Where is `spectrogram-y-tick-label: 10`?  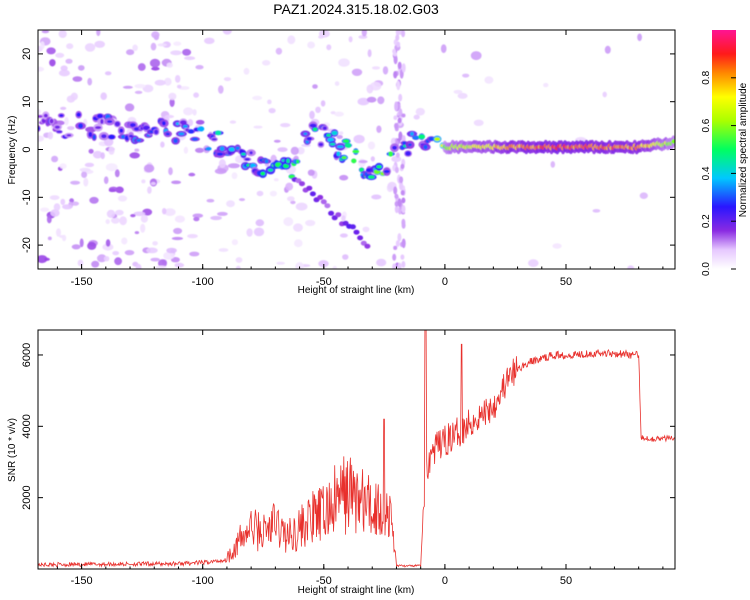
spectrogram-y-tick-label: 10 is located at coordinates (27, 102).